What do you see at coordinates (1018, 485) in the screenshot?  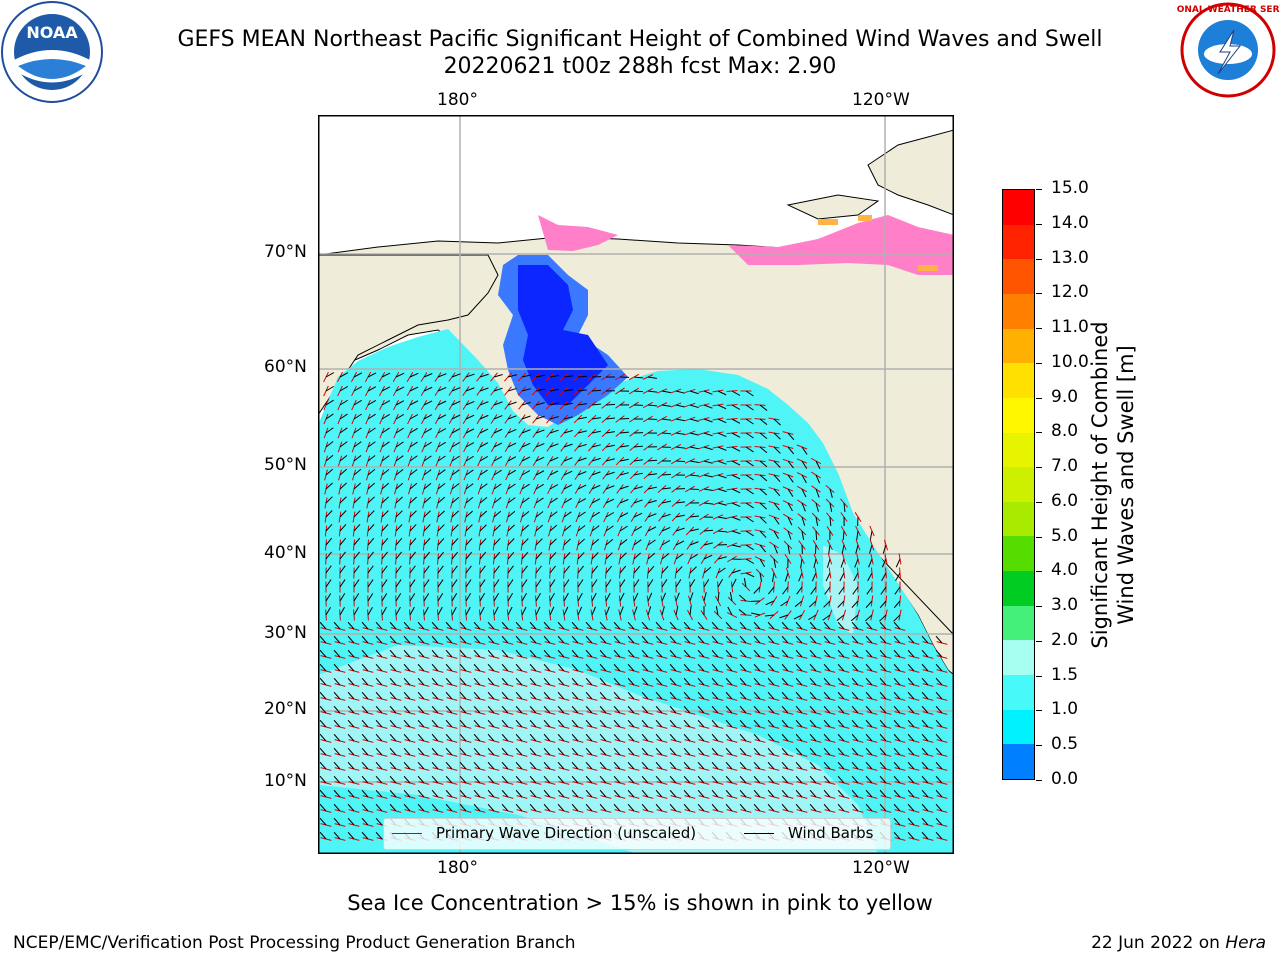 I see `colorbar-cell` at bounding box center [1018, 485].